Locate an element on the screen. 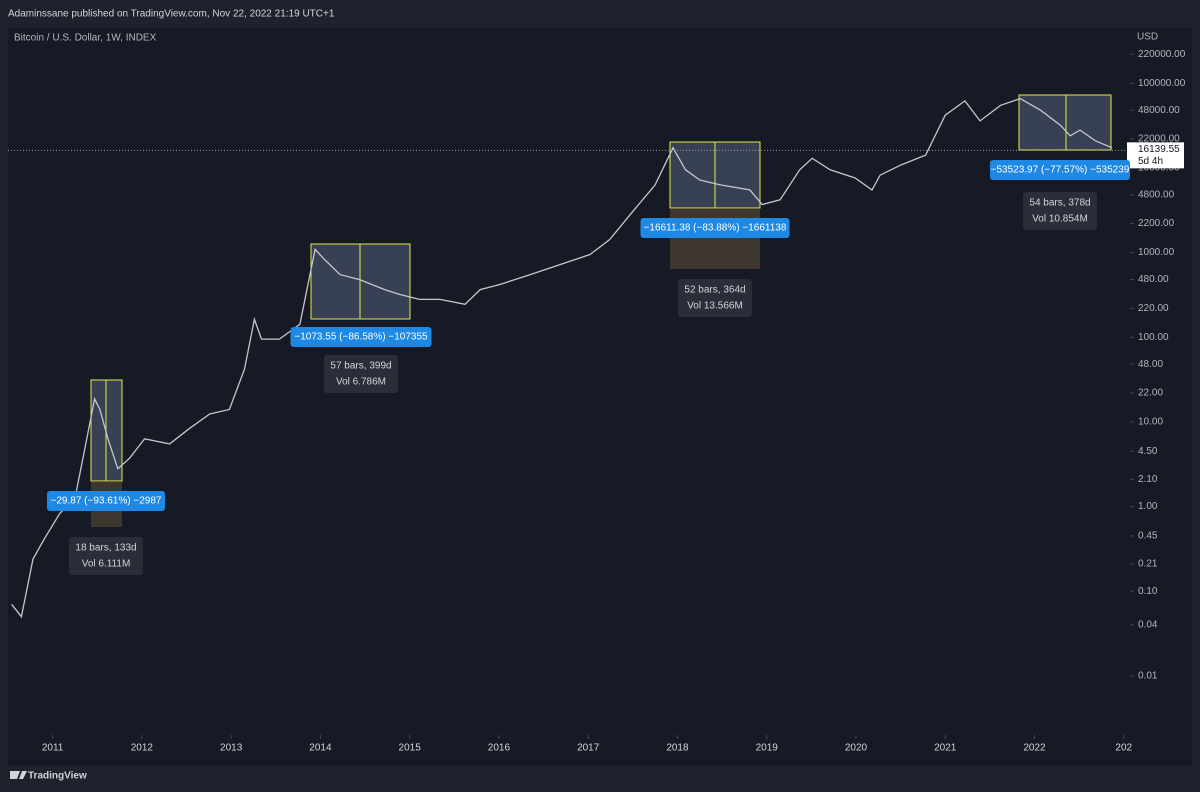 The height and width of the screenshot is (792, 1200). y-tick-label: 0.01 is located at coordinates (1148, 675).